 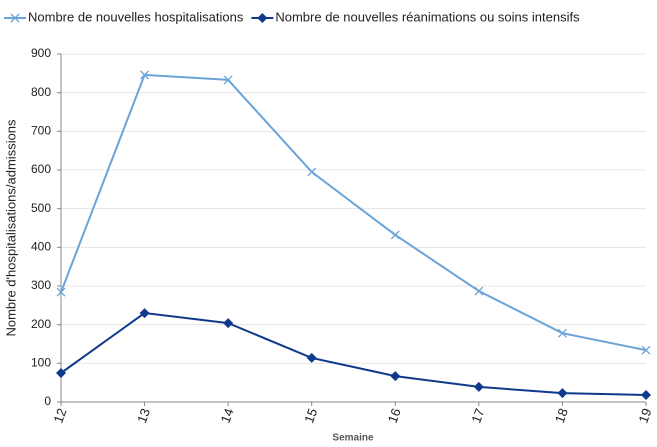 I want to click on x-tick-label: 15, so click(x=310, y=415).